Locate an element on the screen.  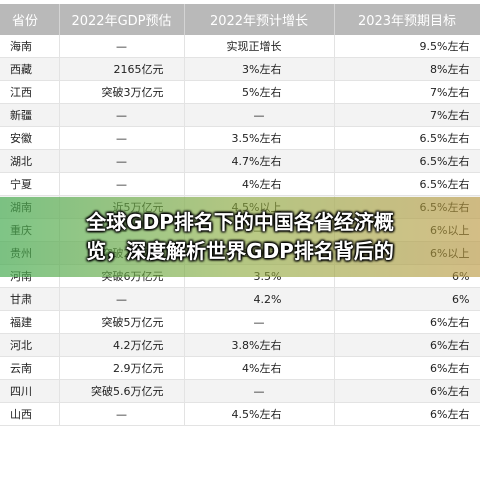
banner-title-line-2: 览，深度解析世界GDP排名背后的 is located at coordinates (240, 251).